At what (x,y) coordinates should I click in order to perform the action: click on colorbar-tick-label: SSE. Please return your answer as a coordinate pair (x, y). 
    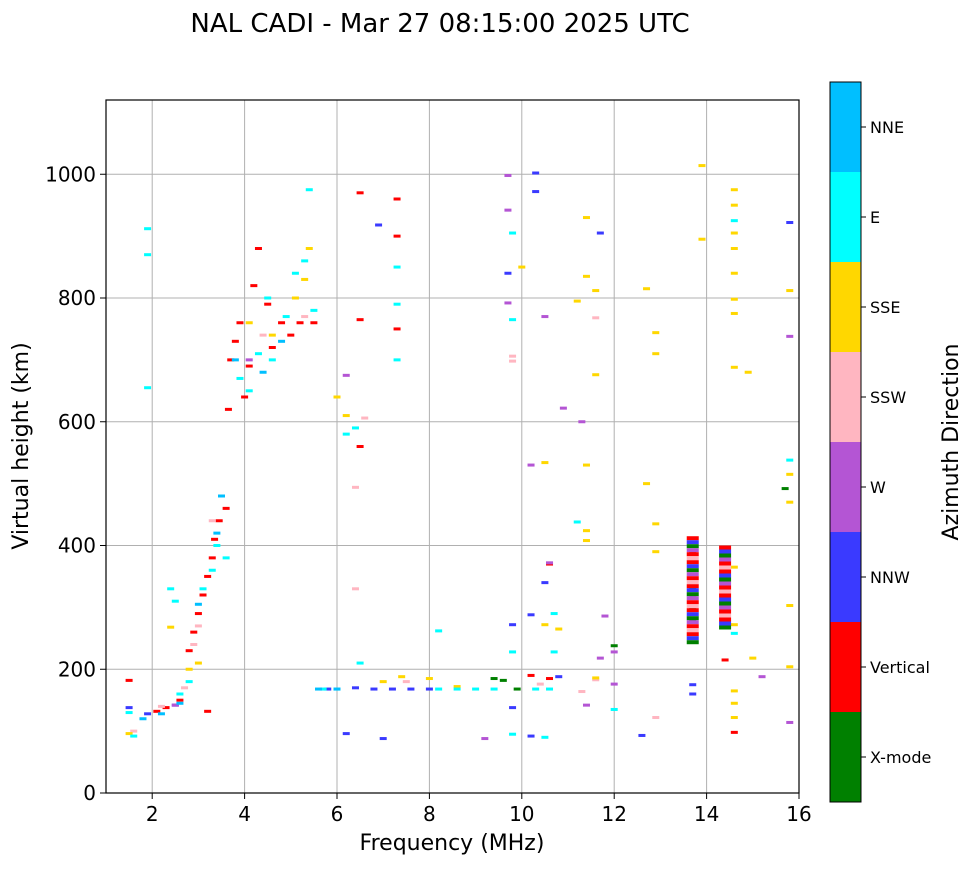
    Looking at the image, I should click on (885, 307).